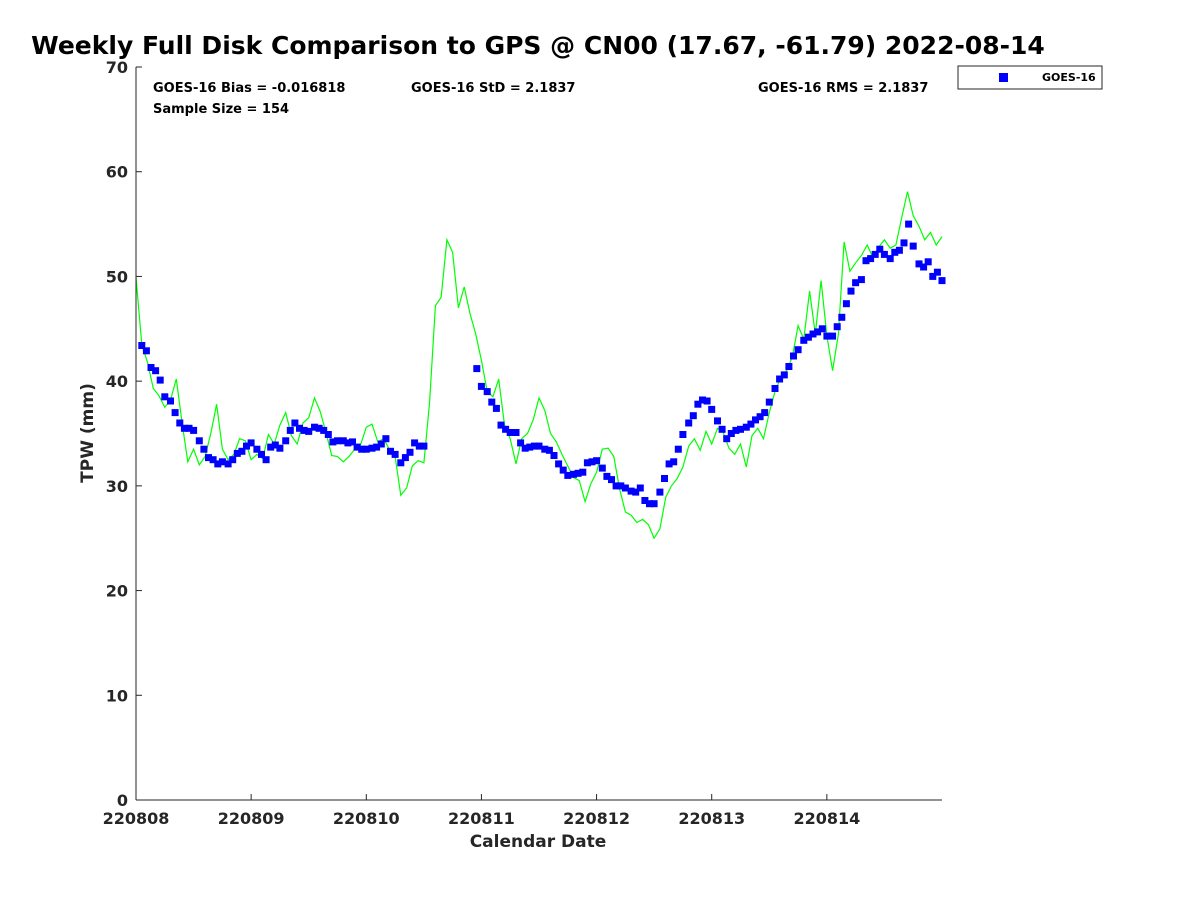  What do you see at coordinates (88, 433) in the screenshot?
I see `y-axis-label: TPW (mm)` at bounding box center [88, 433].